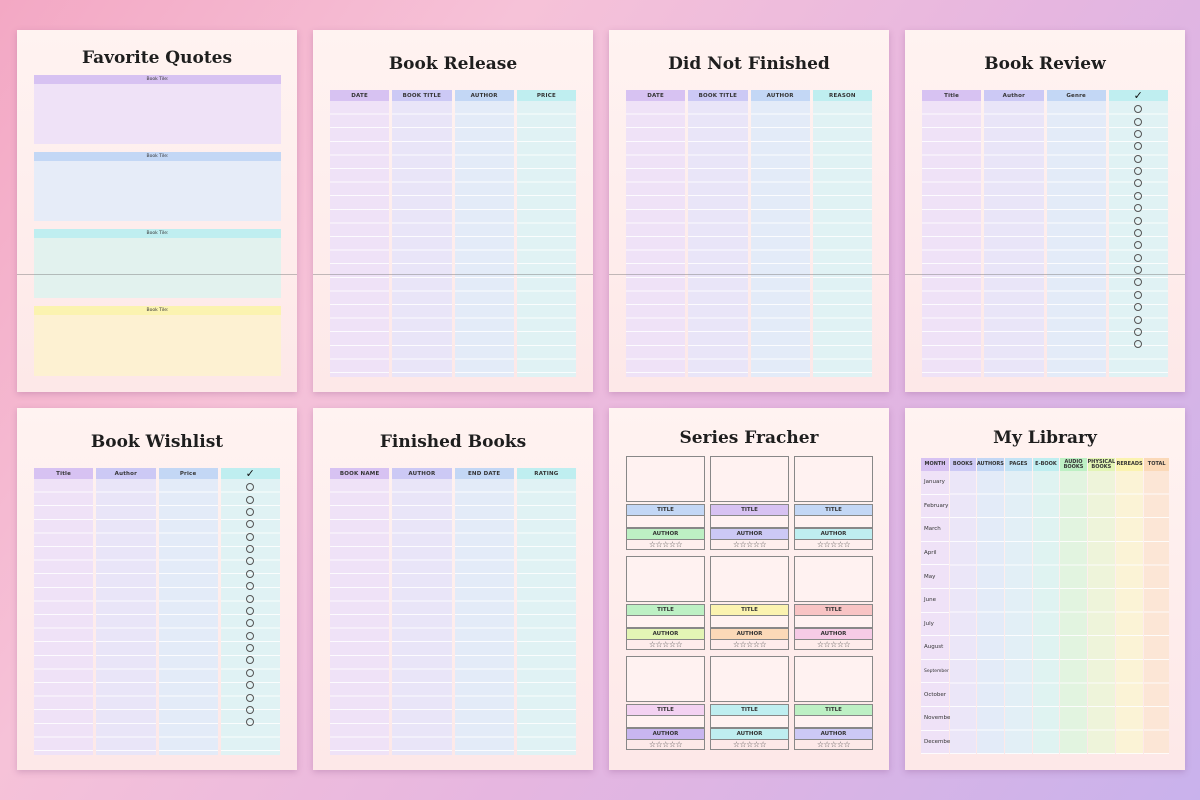 The width and height of the screenshot is (1200, 800). I want to click on column-header: BOOK TITLE, so click(718, 95).